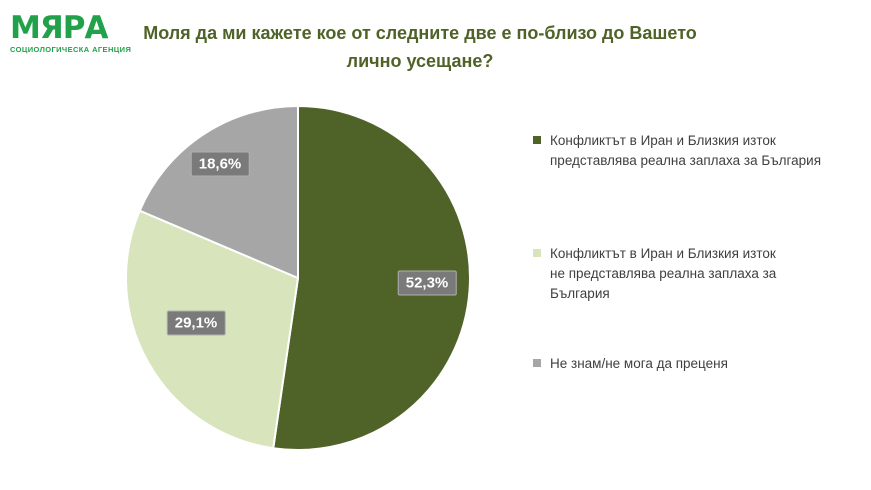  What do you see at coordinates (639, 363) in the screenshot?
I see `legend-label-3: Не знам/не мога да преценя` at bounding box center [639, 363].